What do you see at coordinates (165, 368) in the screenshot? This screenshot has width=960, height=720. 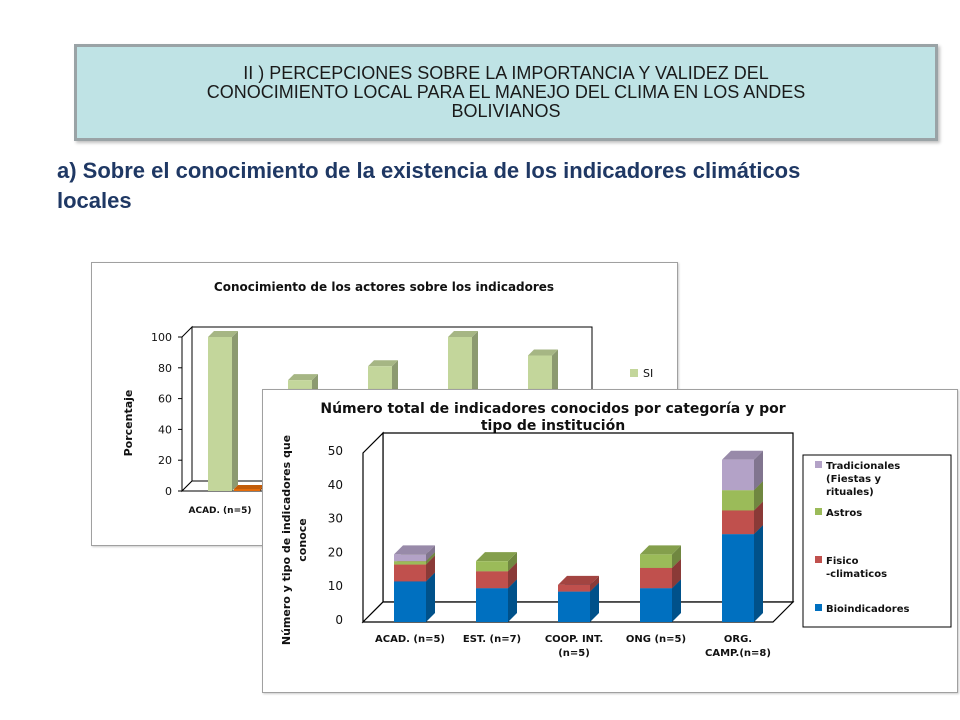 I see `chart-1-y-tick-label: 80` at bounding box center [165, 368].